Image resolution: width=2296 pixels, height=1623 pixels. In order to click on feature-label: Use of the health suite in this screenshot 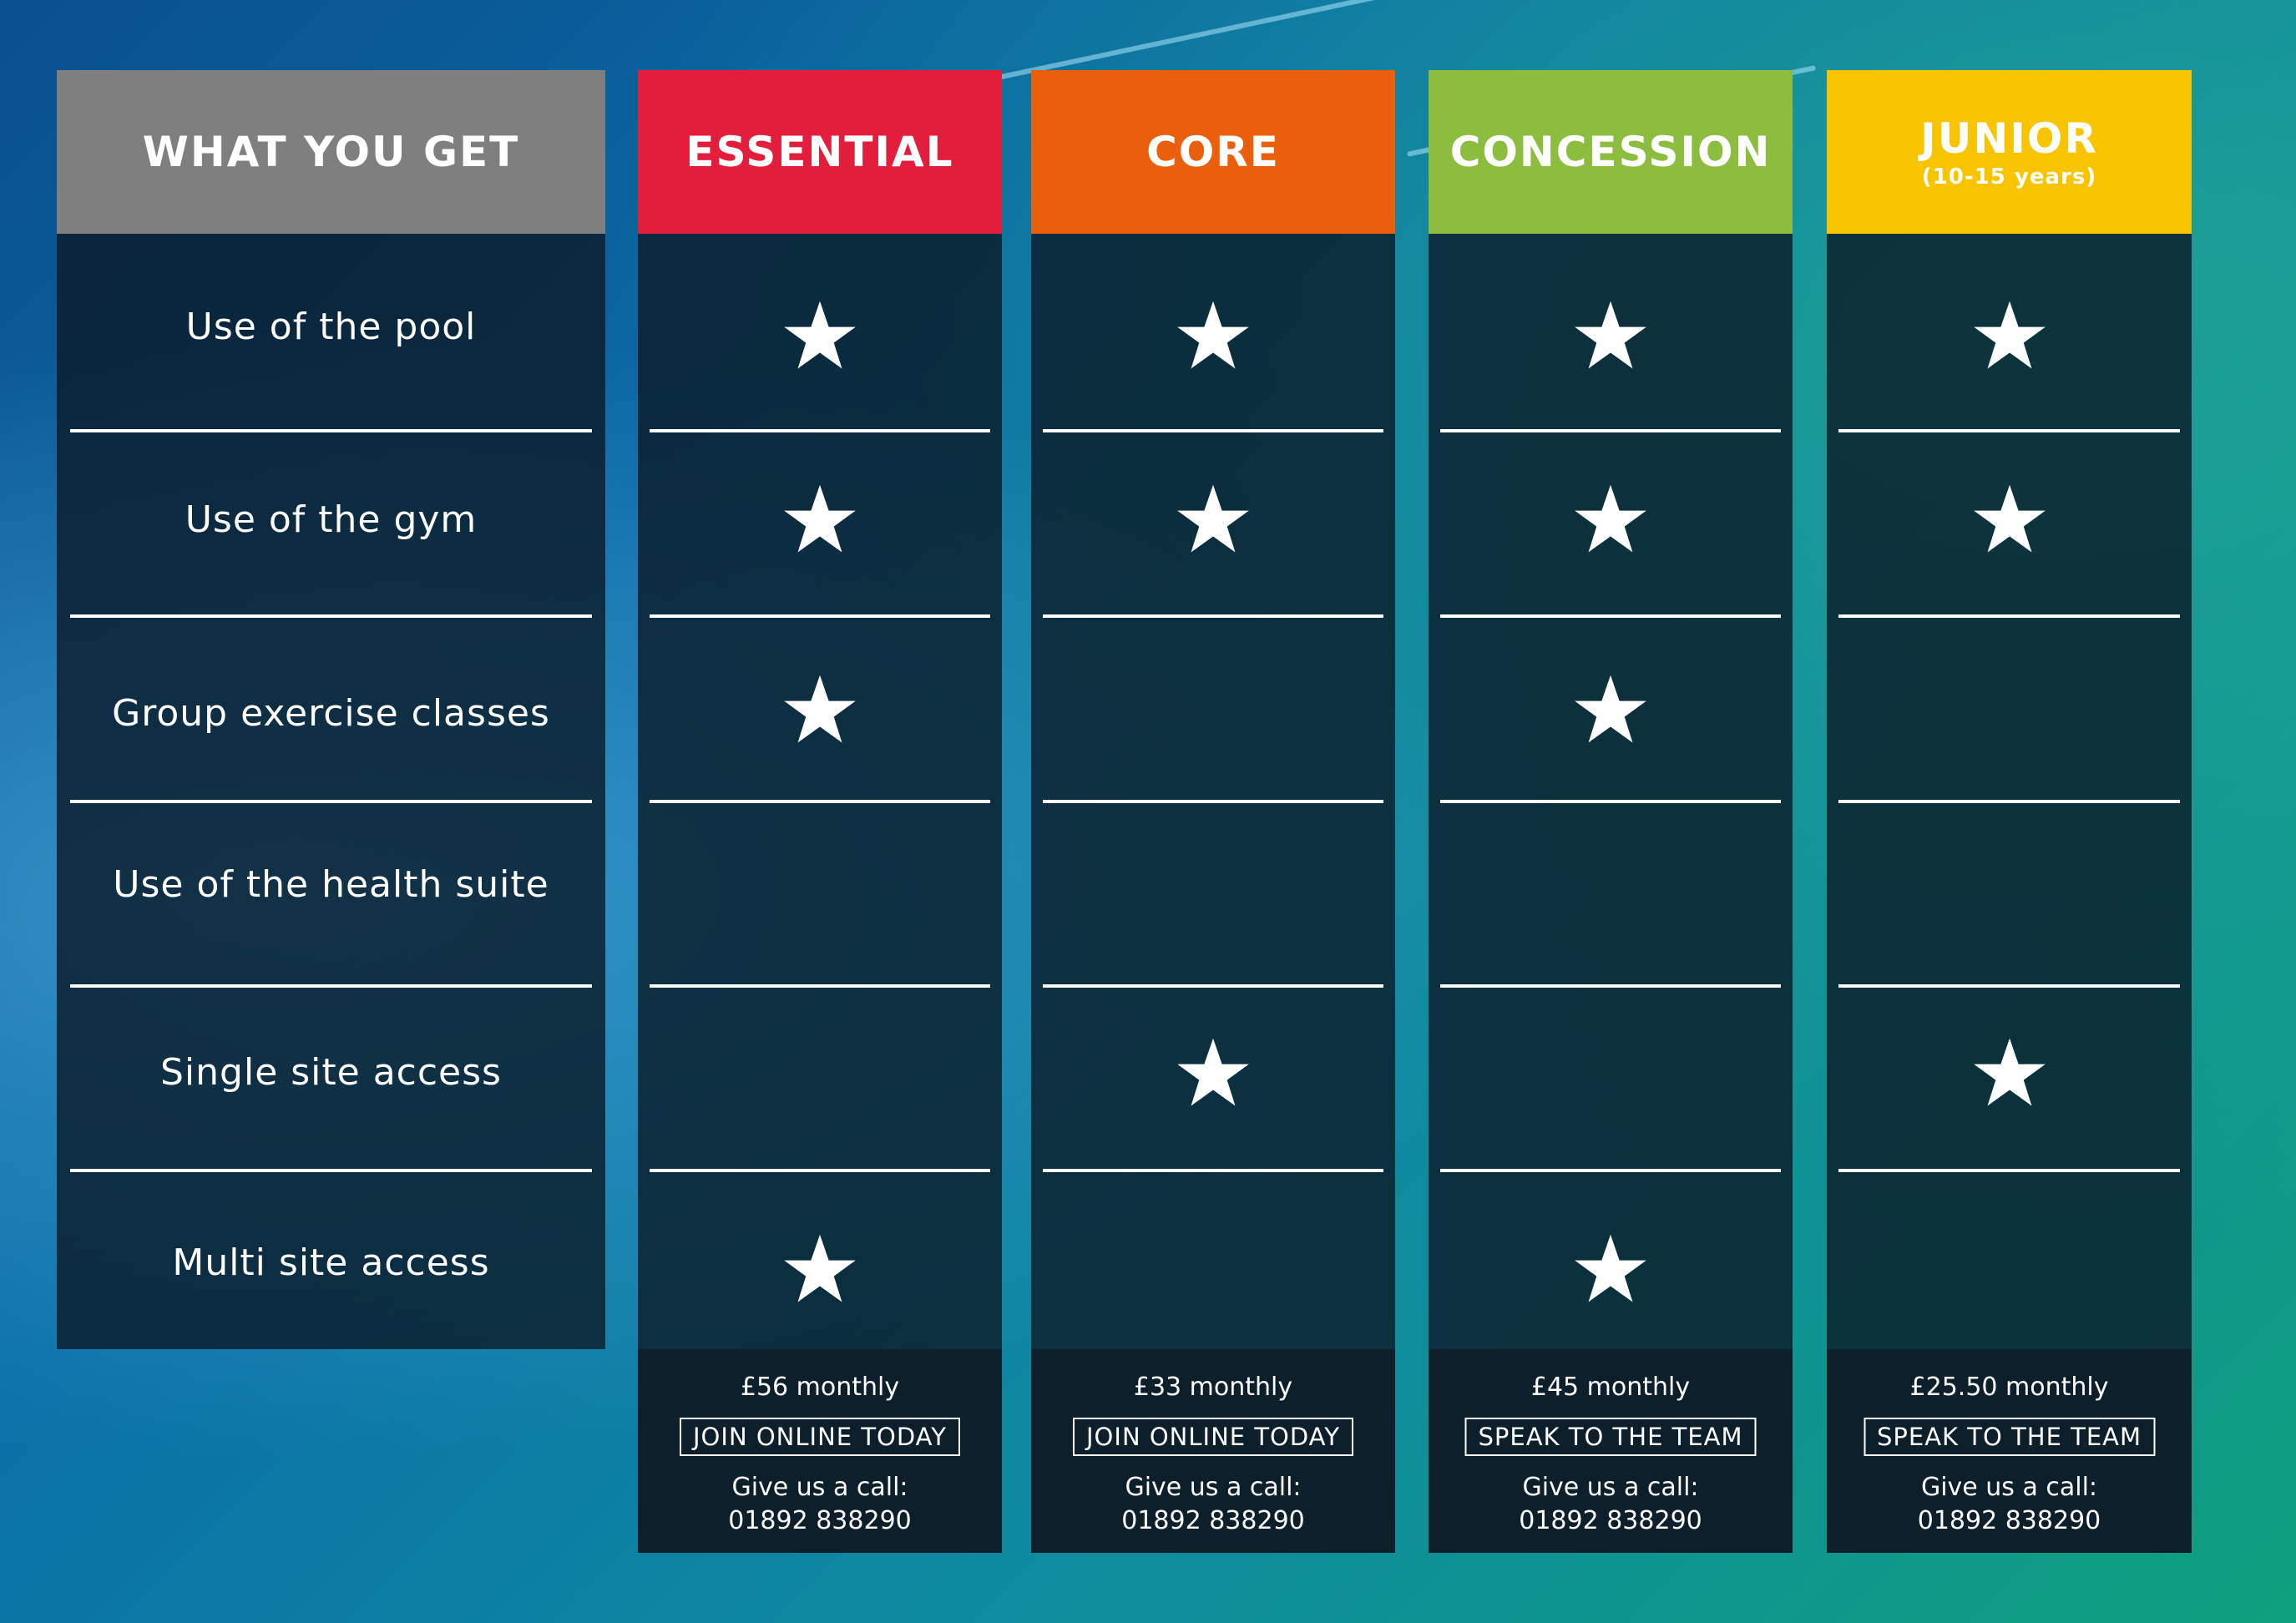, I will do `click(331, 884)`.